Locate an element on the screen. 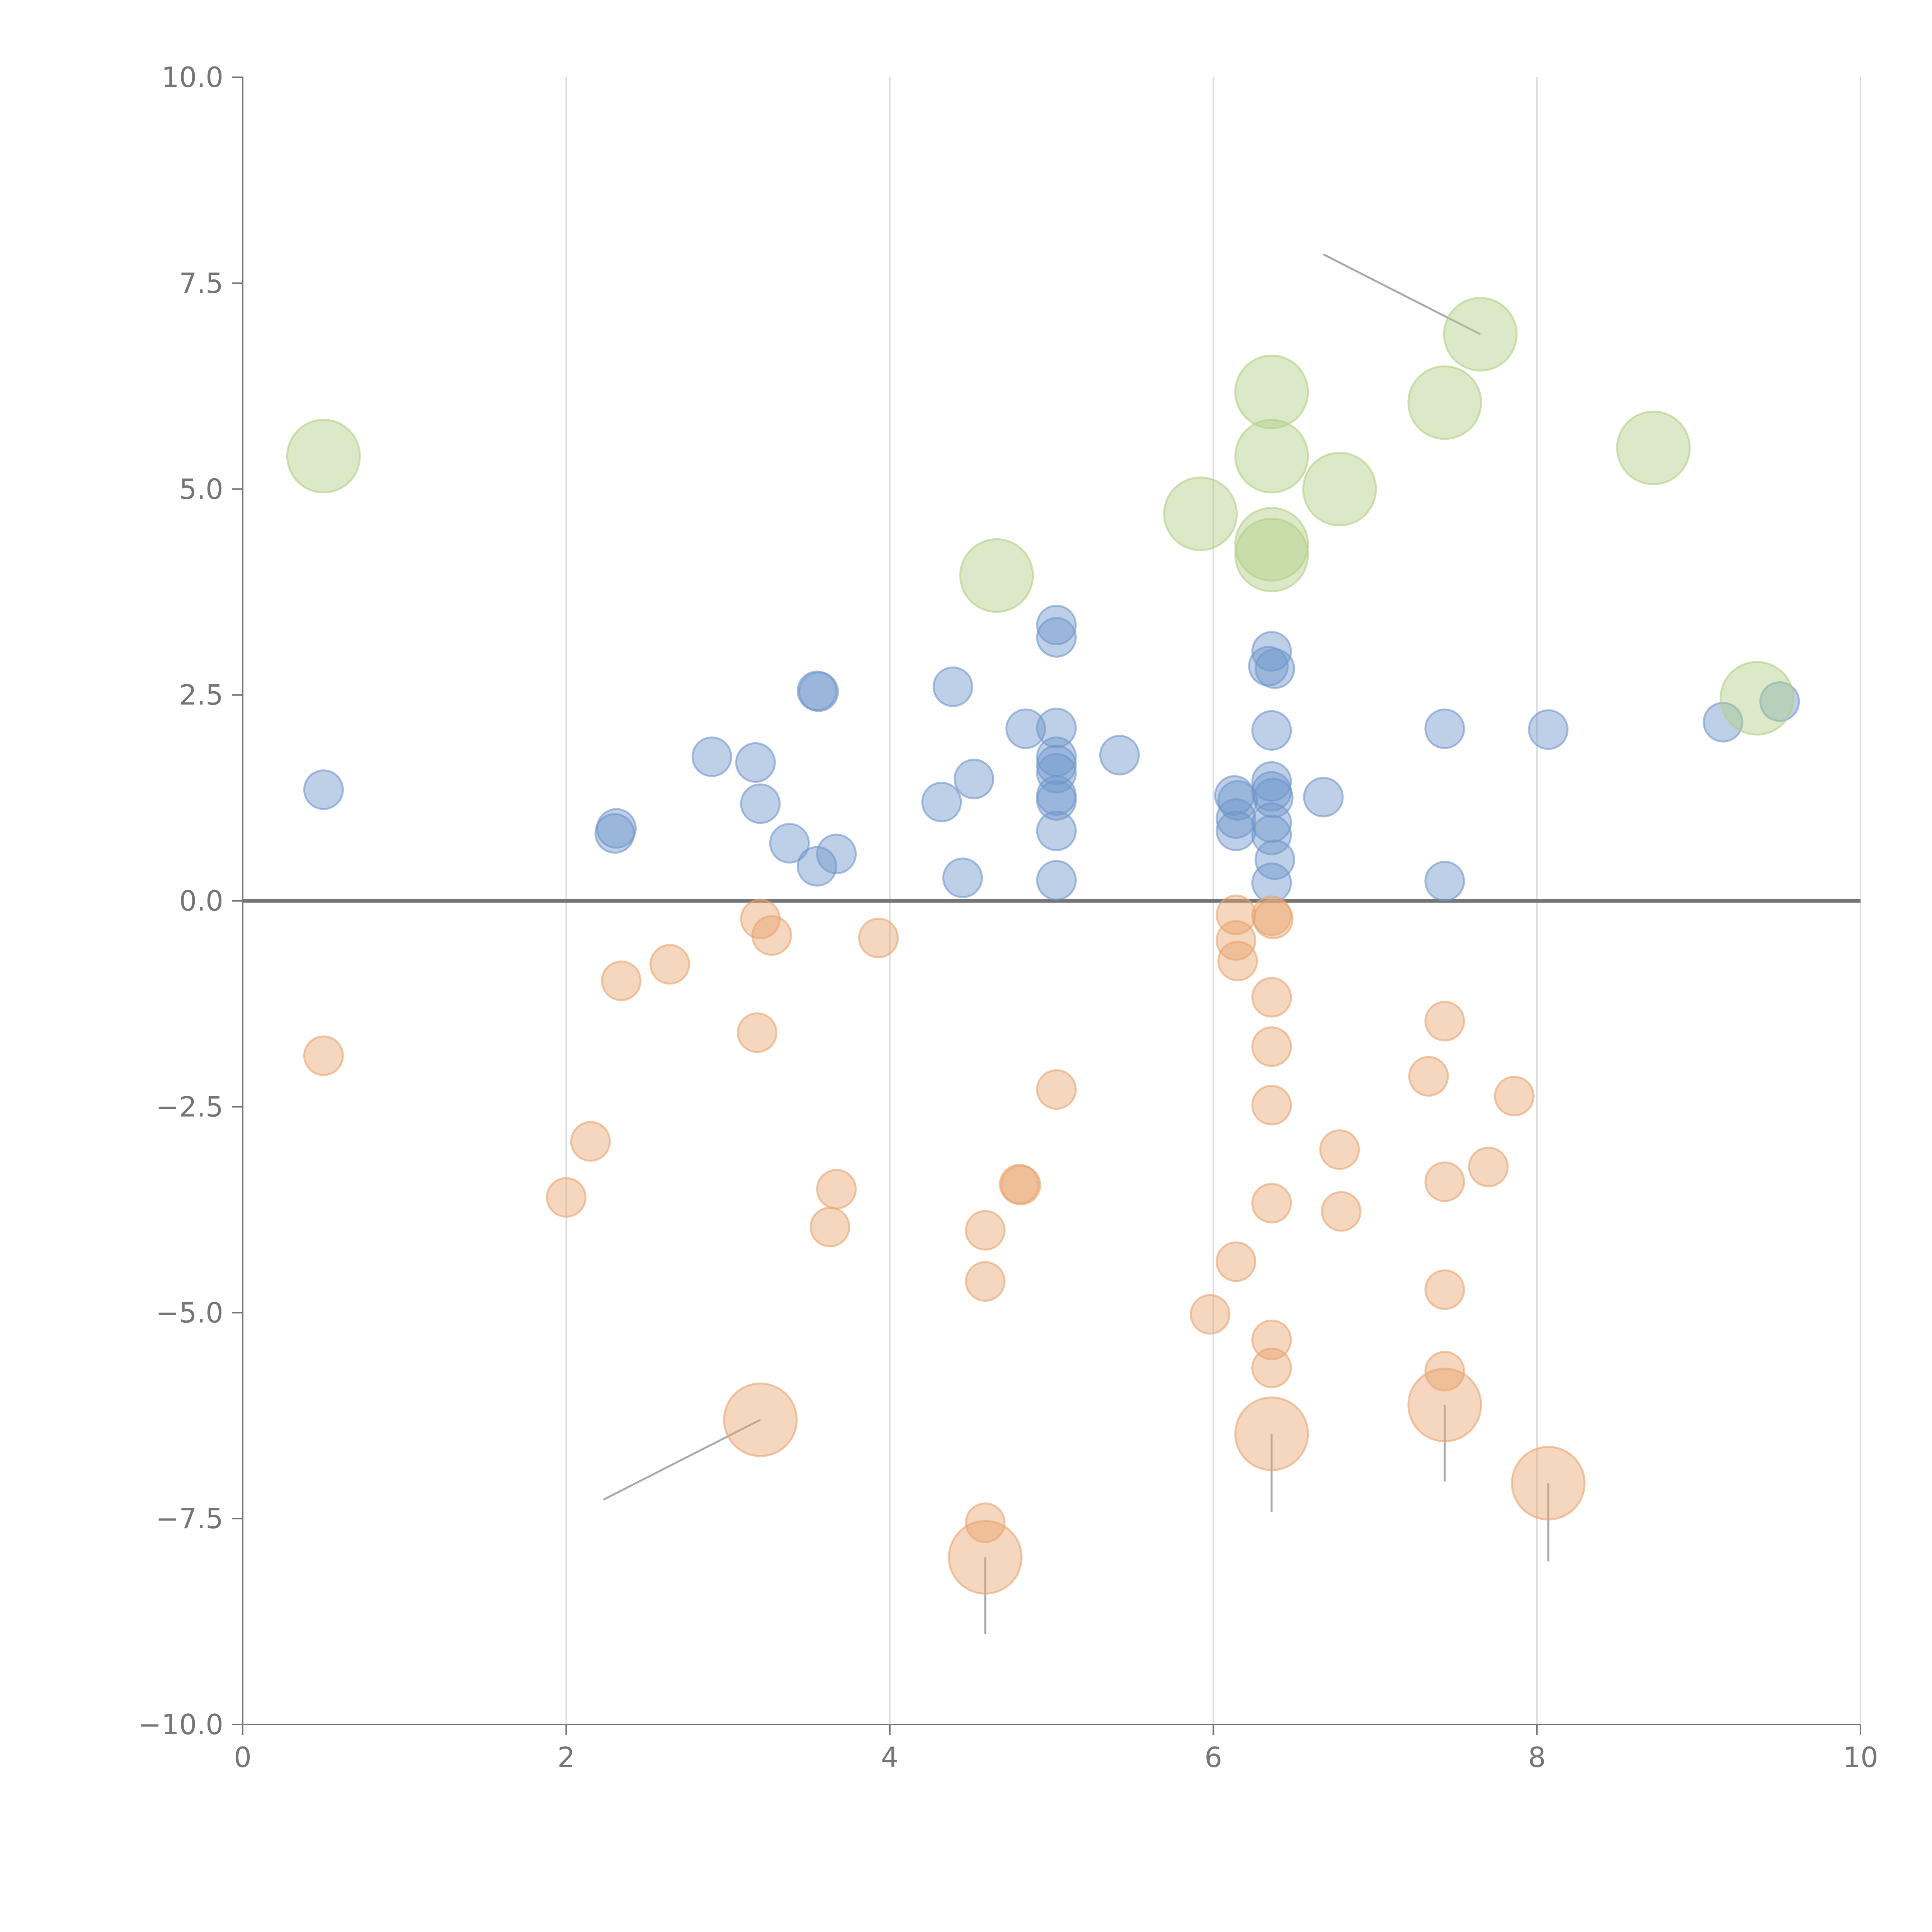 This screenshot has width=1932, height=1932. x-tick-label: 4 is located at coordinates (890, 1757).